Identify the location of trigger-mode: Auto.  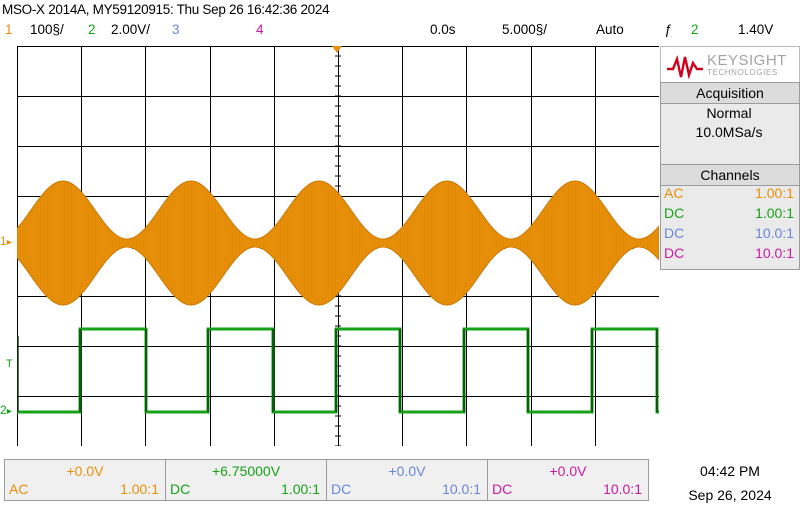
(610, 29).